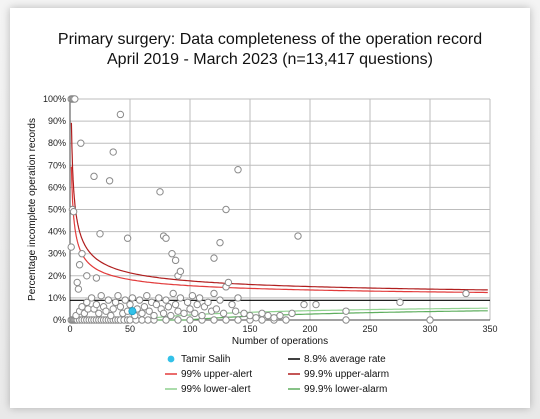 This screenshot has height=419, width=540. What do you see at coordinates (57, 143) in the screenshot?
I see `y-tick-label: 80%` at bounding box center [57, 143].